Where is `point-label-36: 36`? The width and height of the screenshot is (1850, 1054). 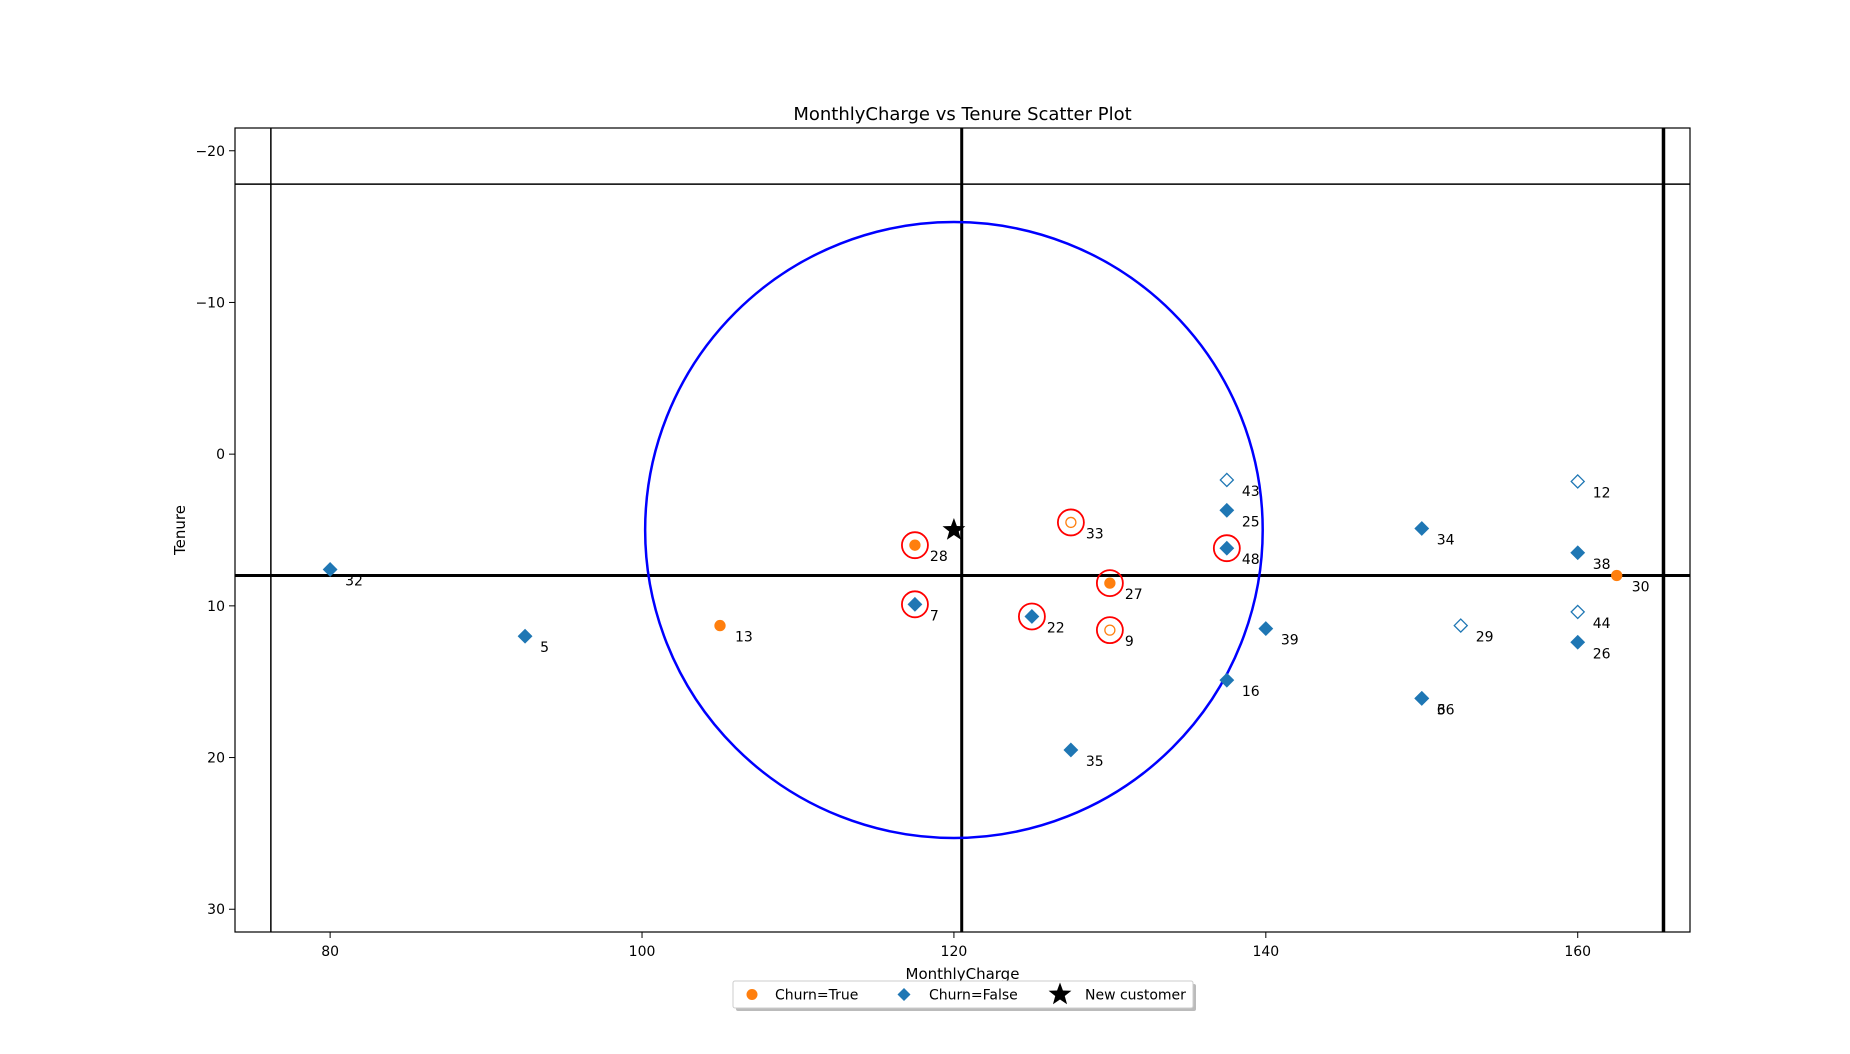 point-label-36: 36 is located at coordinates (1446, 710).